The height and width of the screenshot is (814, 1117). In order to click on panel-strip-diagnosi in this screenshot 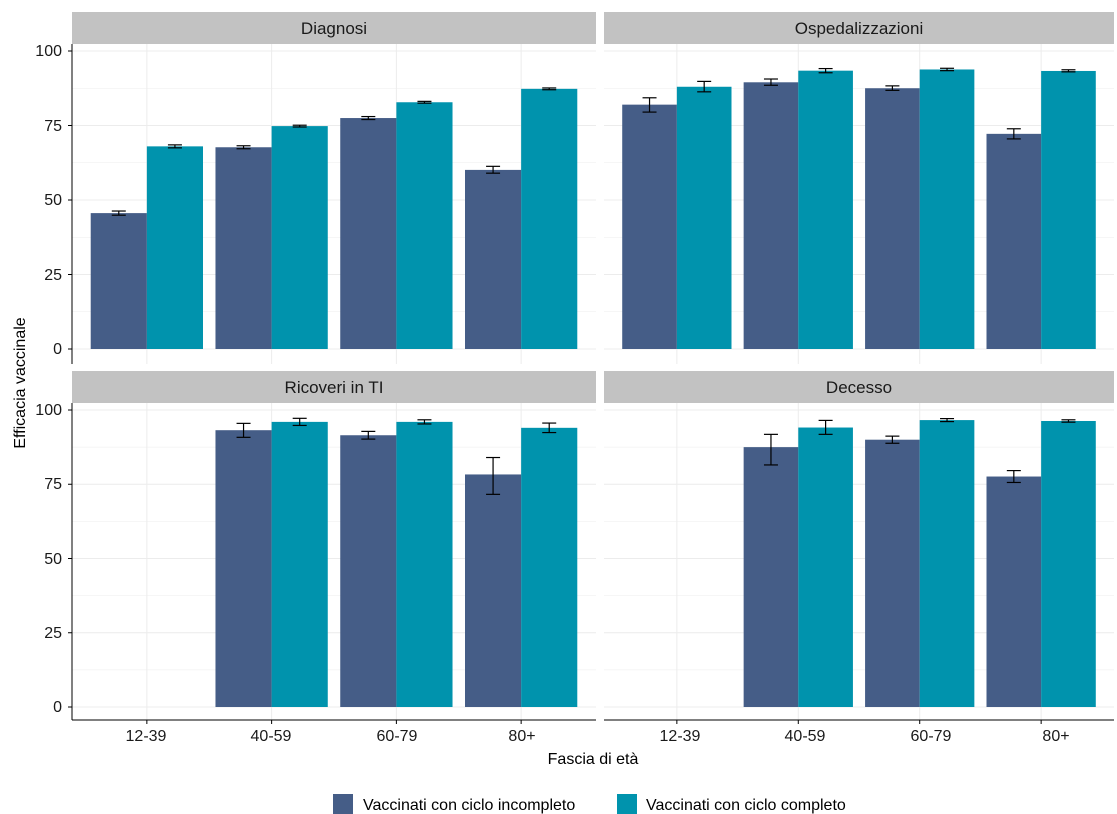, I will do `click(334, 28)`.